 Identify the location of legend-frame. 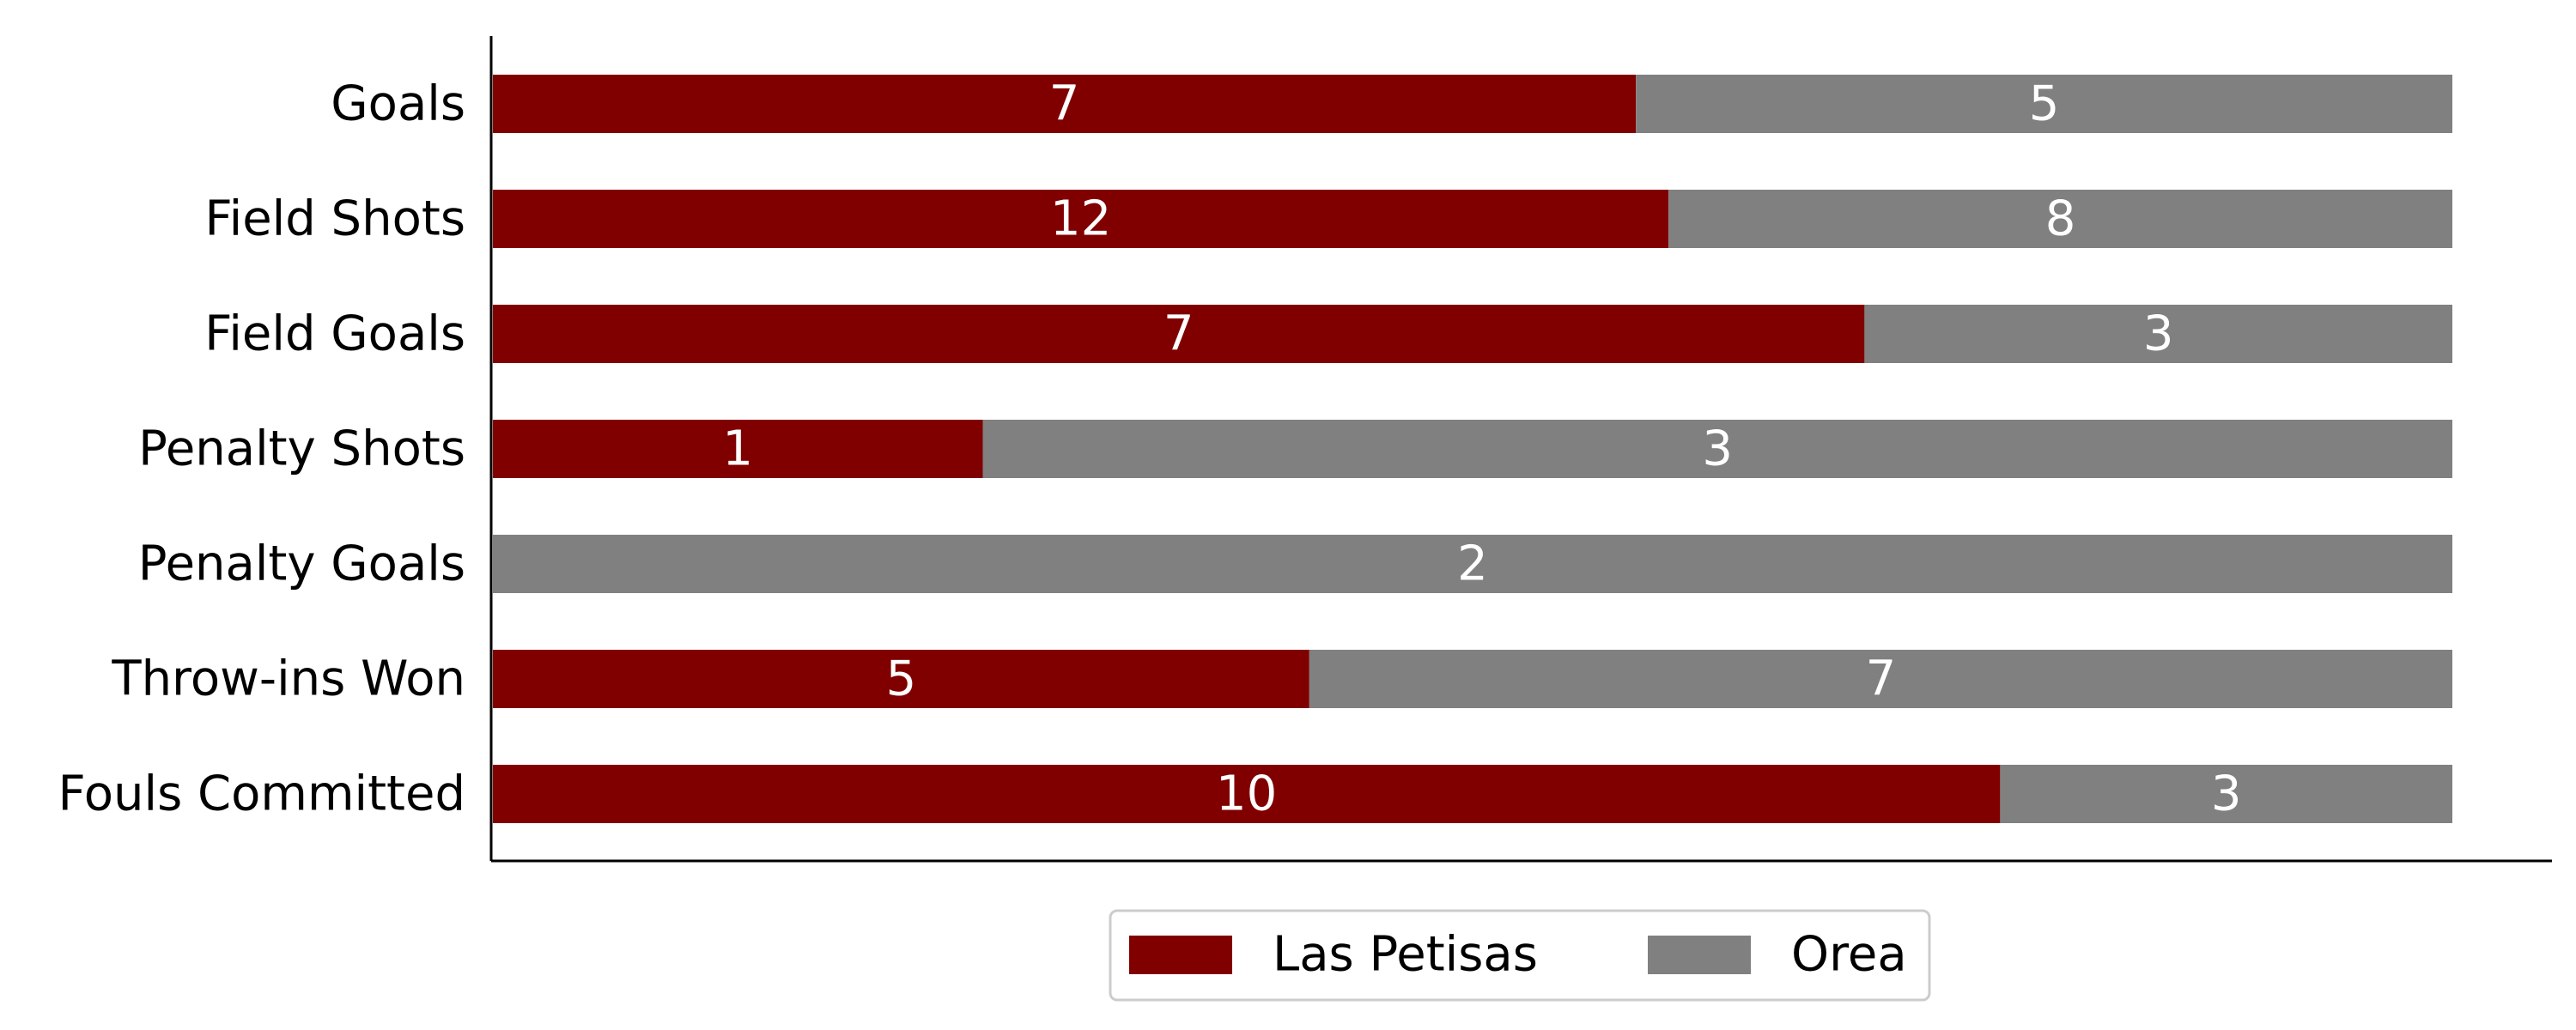
(1520, 955).